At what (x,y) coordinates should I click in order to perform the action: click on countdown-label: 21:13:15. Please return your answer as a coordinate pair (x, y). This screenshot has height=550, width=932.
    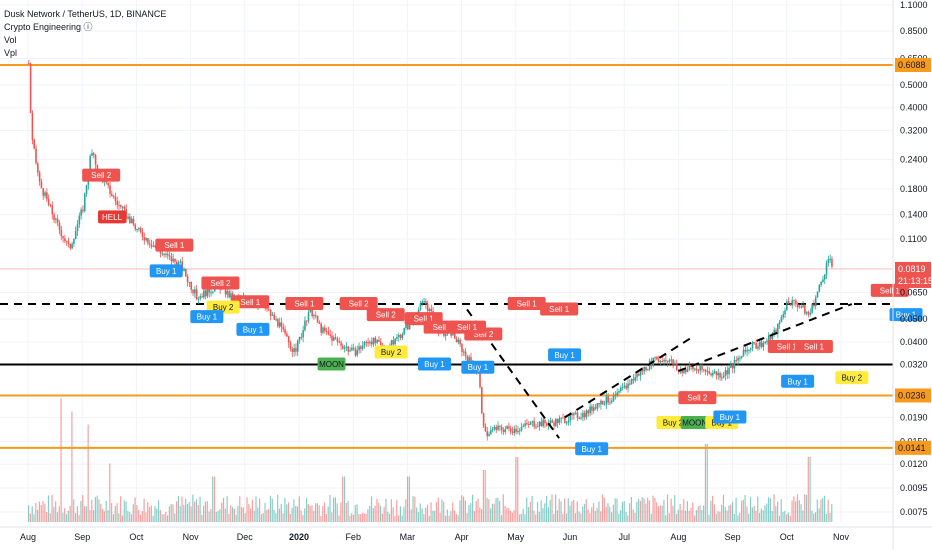
    Looking at the image, I should click on (915, 281).